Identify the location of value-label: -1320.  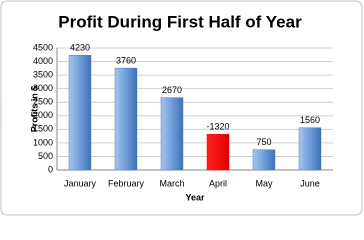
(217, 127).